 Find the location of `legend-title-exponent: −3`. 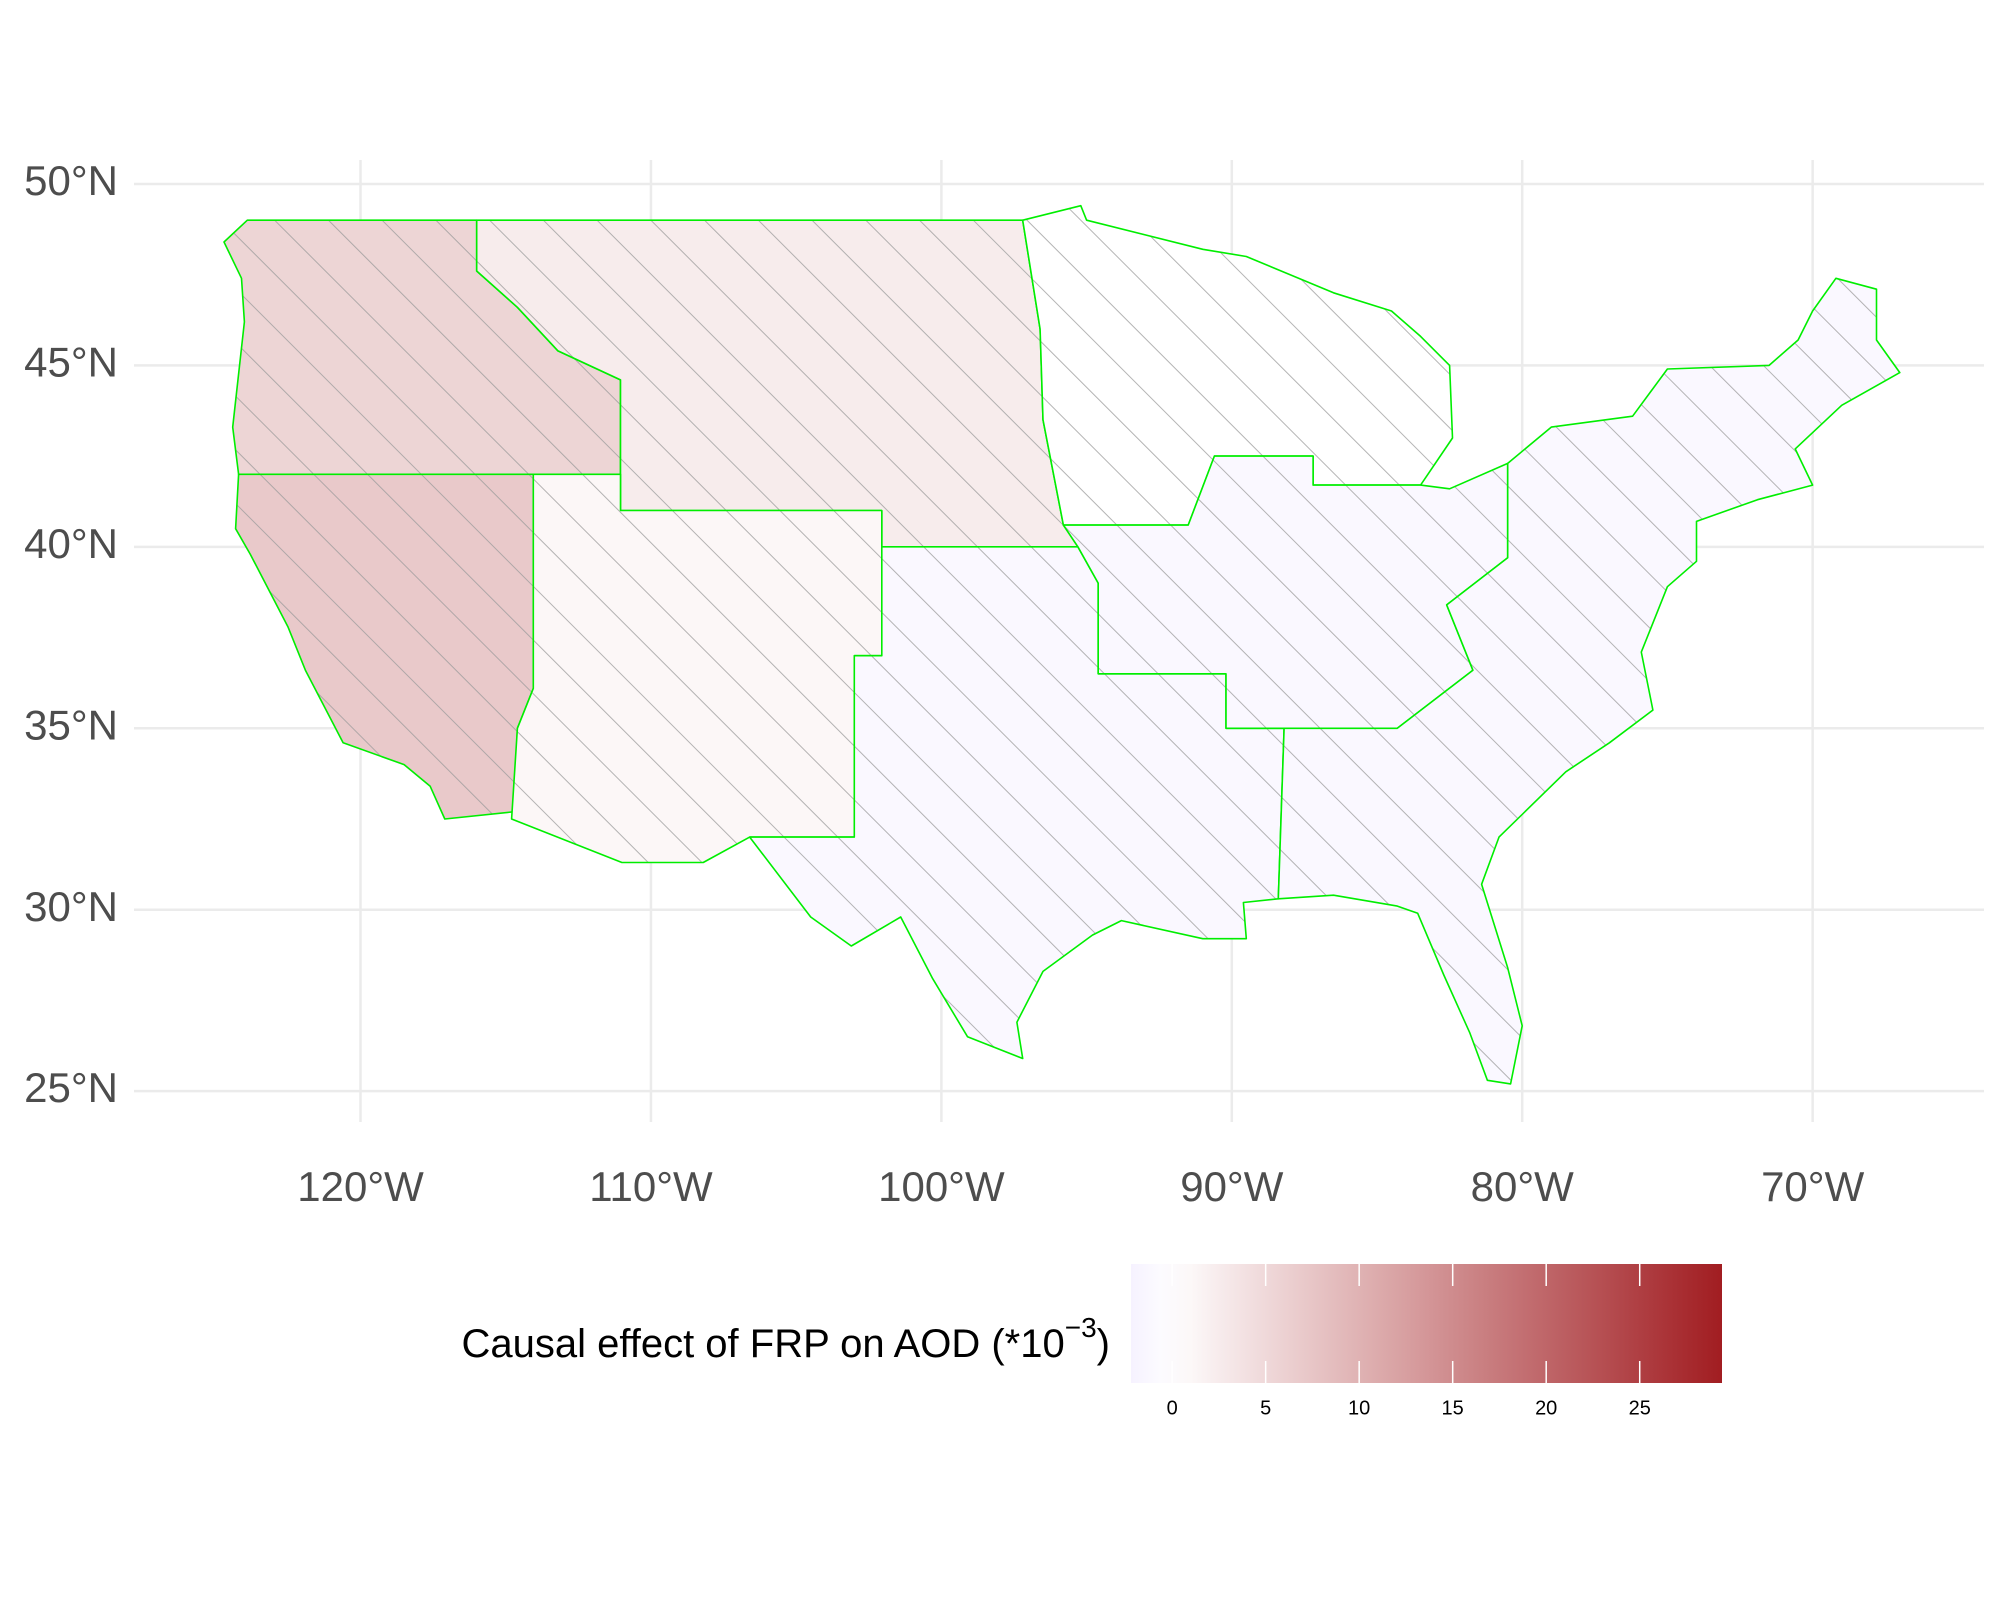

legend-title-exponent: −3 is located at coordinates (1081, 1327).